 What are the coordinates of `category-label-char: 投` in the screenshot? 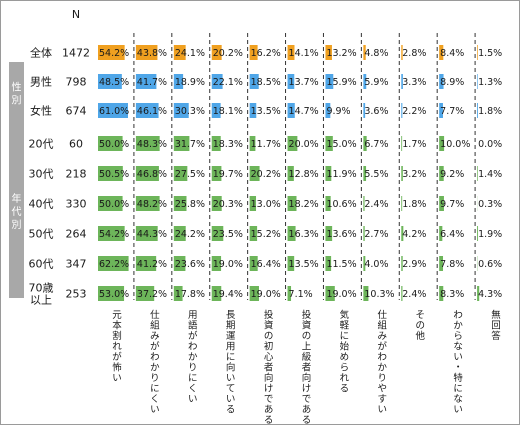 It's located at (269, 315).